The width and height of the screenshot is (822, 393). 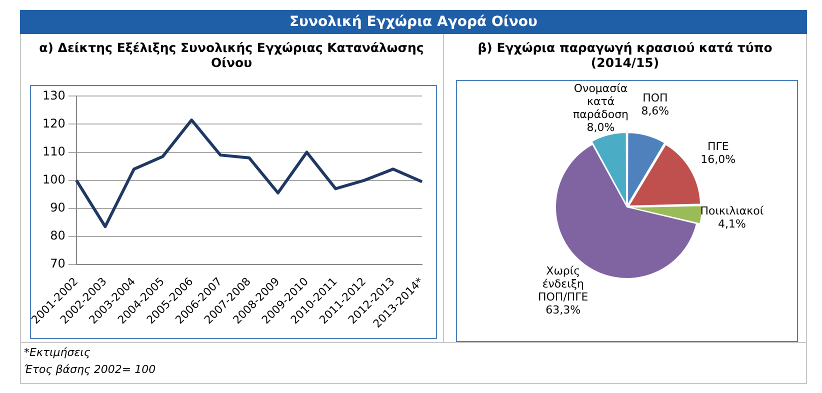 I want to click on y-tick-label: 90, so click(x=58, y=207).